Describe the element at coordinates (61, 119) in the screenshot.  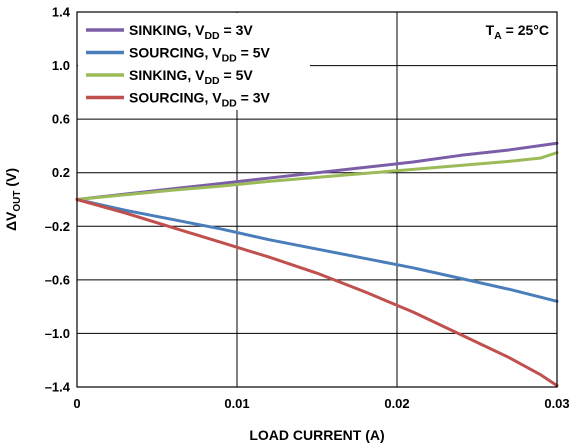
I see `y-tick-label: 0.6` at that location.